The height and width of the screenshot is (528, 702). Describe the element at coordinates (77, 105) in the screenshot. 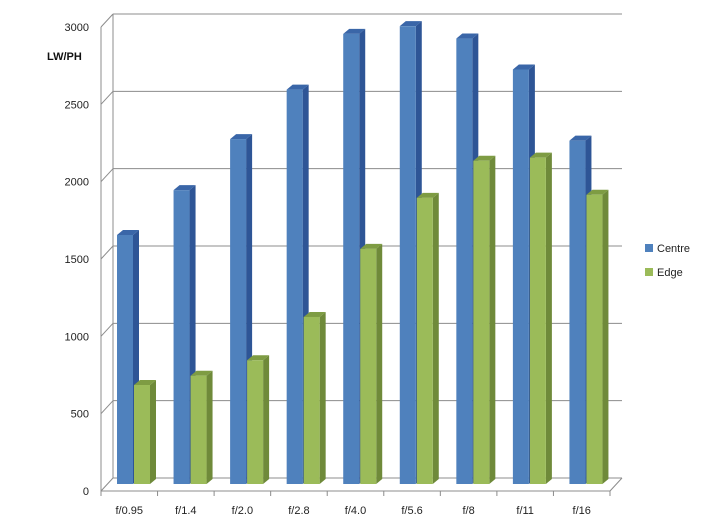

I see `y-tick-label: 2500` at that location.